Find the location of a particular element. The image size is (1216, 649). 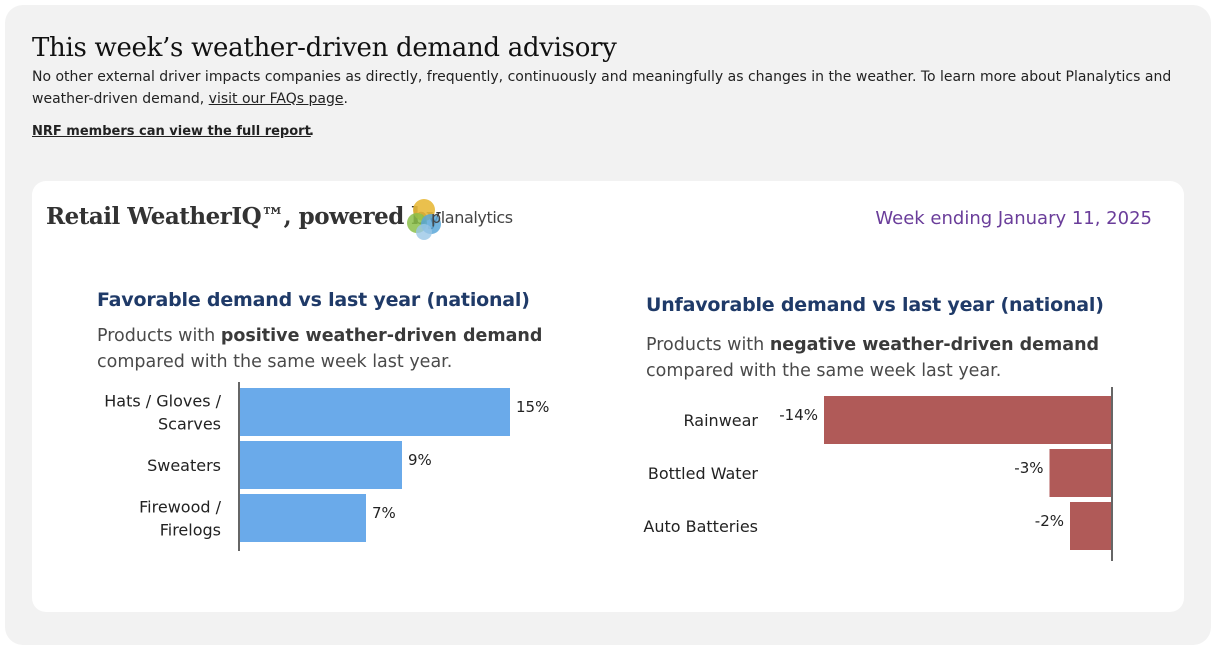

logo-wordmark: planalytics is located at coordinates (472, 217).